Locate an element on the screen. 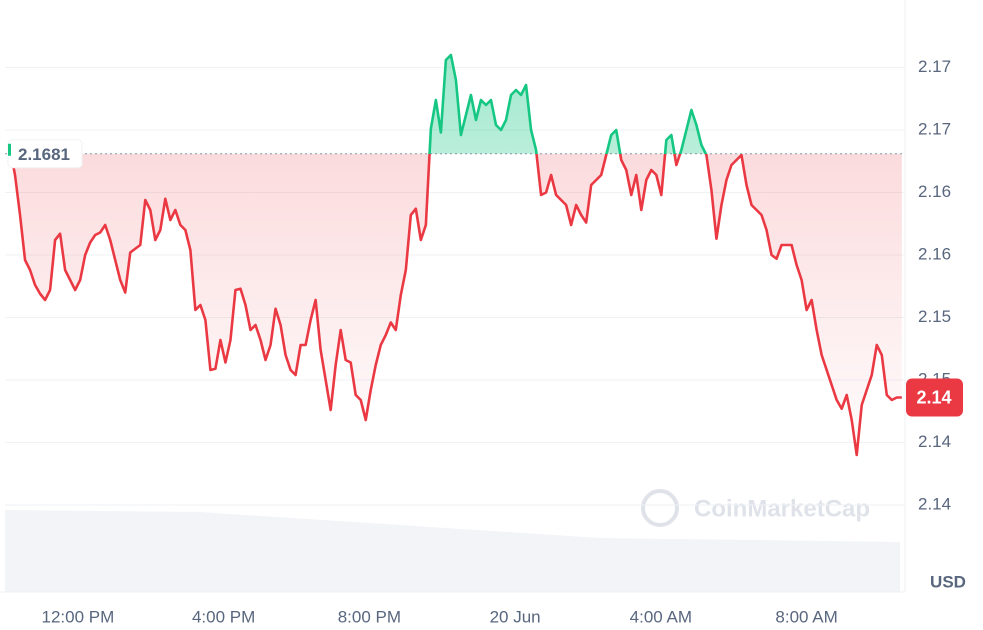  current-price-label: 2.14 is located at coordinates (933, 397).